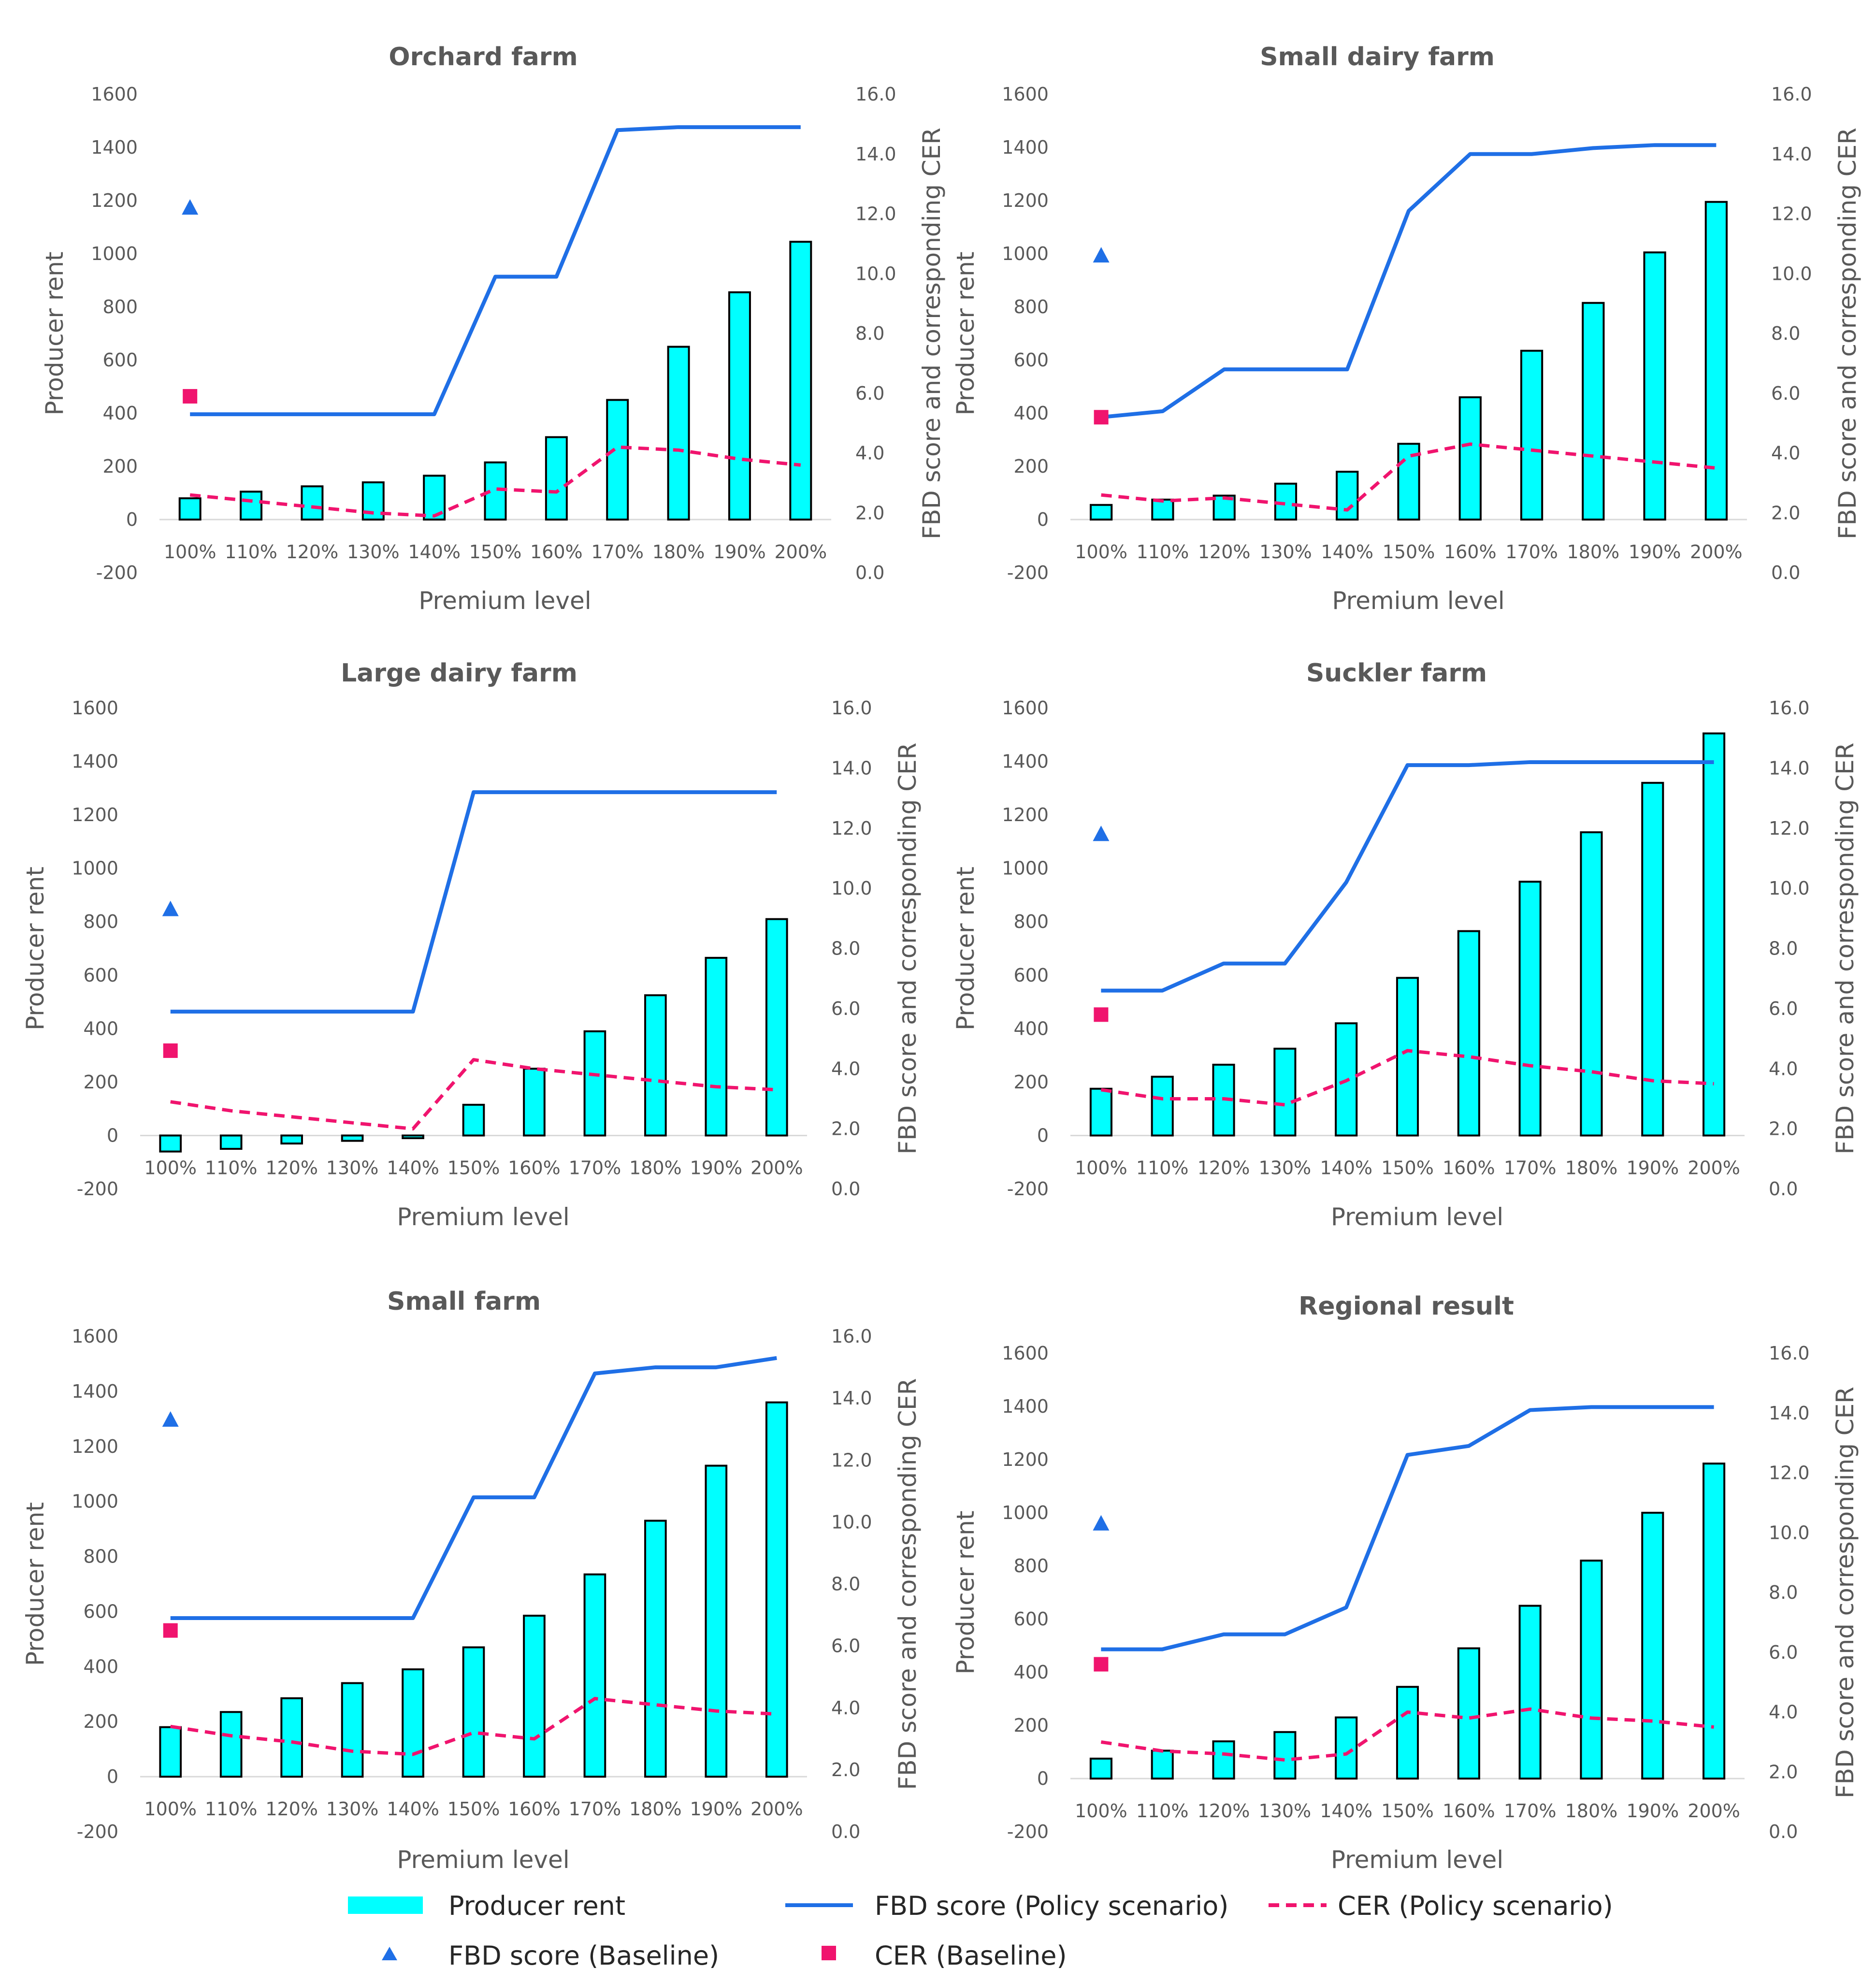 The height and width of the screenshot is (1983, 1876). Describe the element at coordinates (459, 673) in the screenshot. I see `chart-title: Large dairy farm` at that location.